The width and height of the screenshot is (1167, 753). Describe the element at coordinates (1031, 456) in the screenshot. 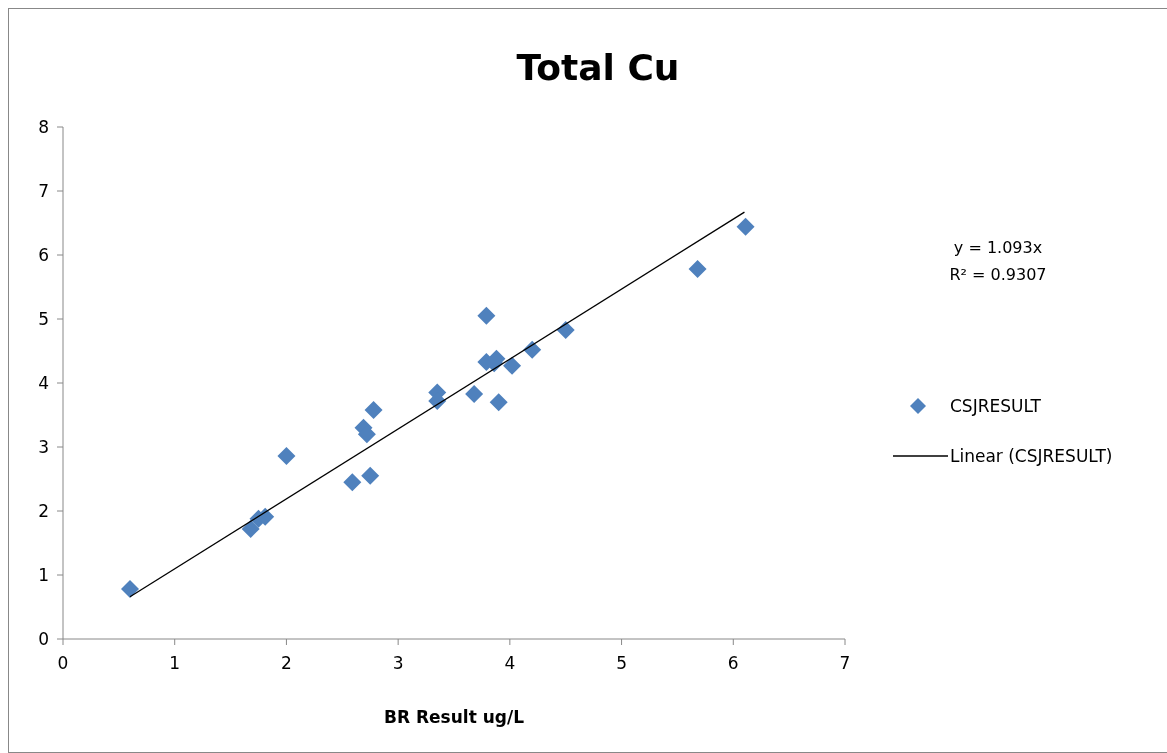

I see `legend-label: Linear (CSJRESULT)` at that location.